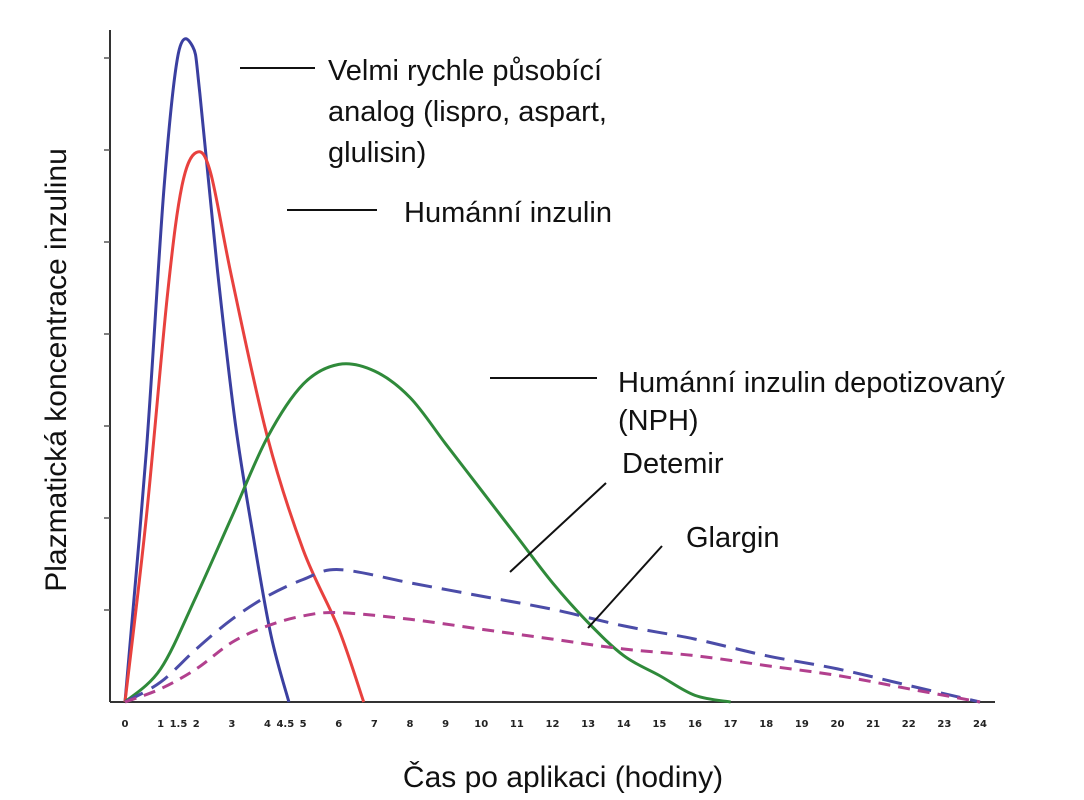 Image resolution: width=1084 pixels, height=800 pixels. What do you see at coordinates (107, 334) in the screenshot?
I see `y-ticks` at bounding box center [107, 334].